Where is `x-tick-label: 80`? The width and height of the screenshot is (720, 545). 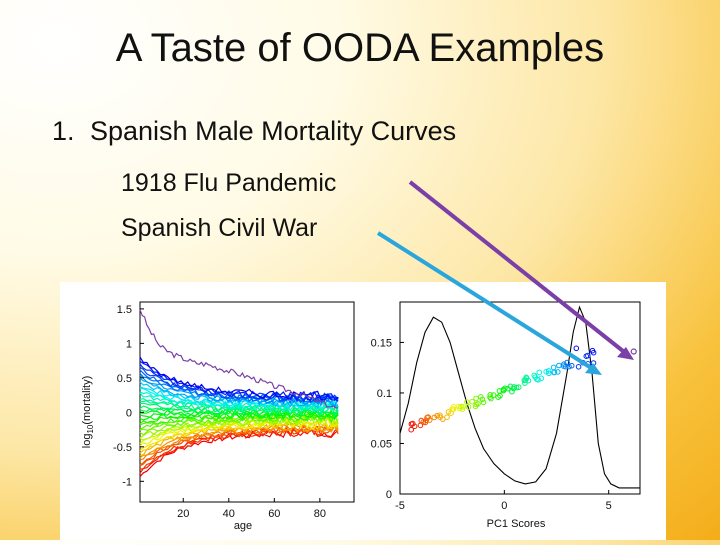 x-tick-label: 80 is located at coordinates (320, 514).